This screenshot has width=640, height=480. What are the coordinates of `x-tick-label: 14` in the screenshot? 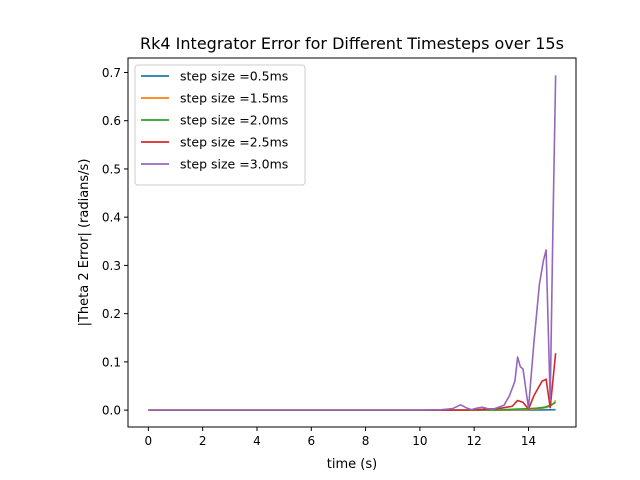 It's located at (528, 441).